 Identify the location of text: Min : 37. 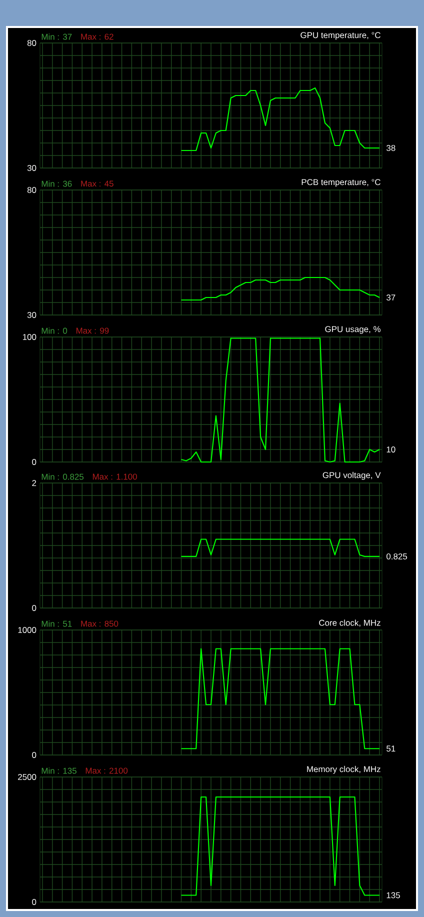
(57, 37).